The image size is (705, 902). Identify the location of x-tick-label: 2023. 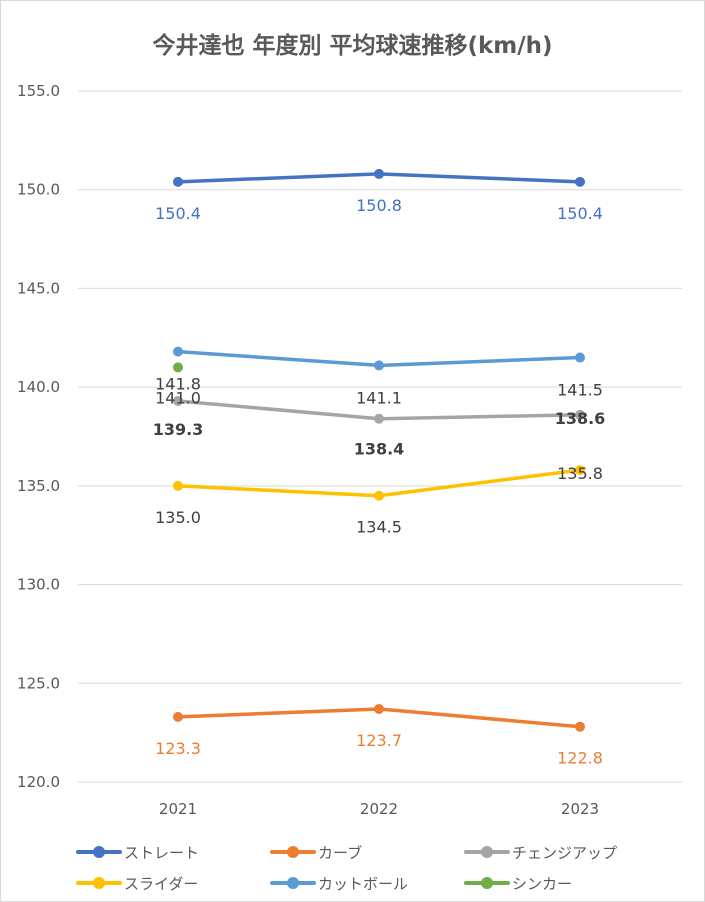
(580, 809).